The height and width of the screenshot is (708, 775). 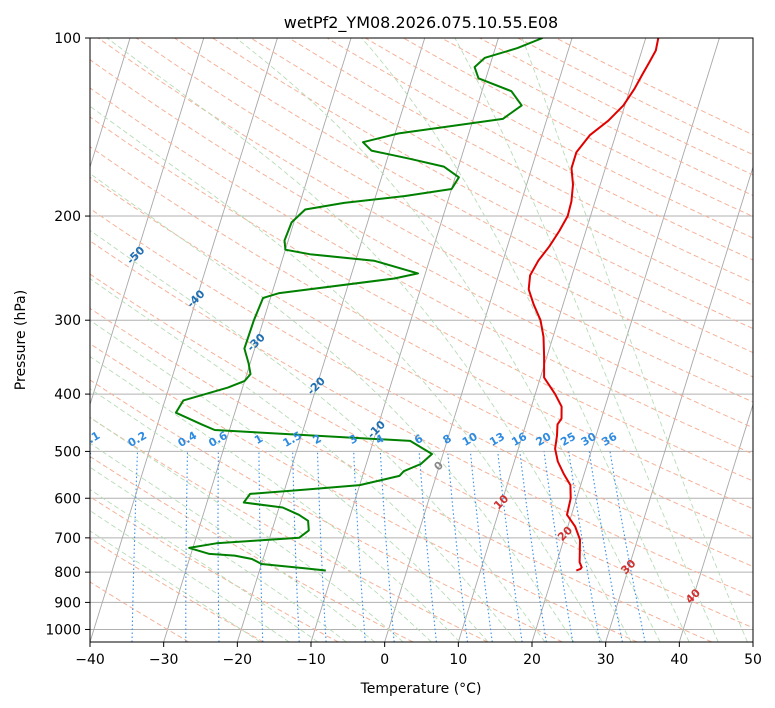 What do you see at coordinates (458, 660) in the screenshot?
I see `x-tick-label: 10` at bounding box center [458, 660].